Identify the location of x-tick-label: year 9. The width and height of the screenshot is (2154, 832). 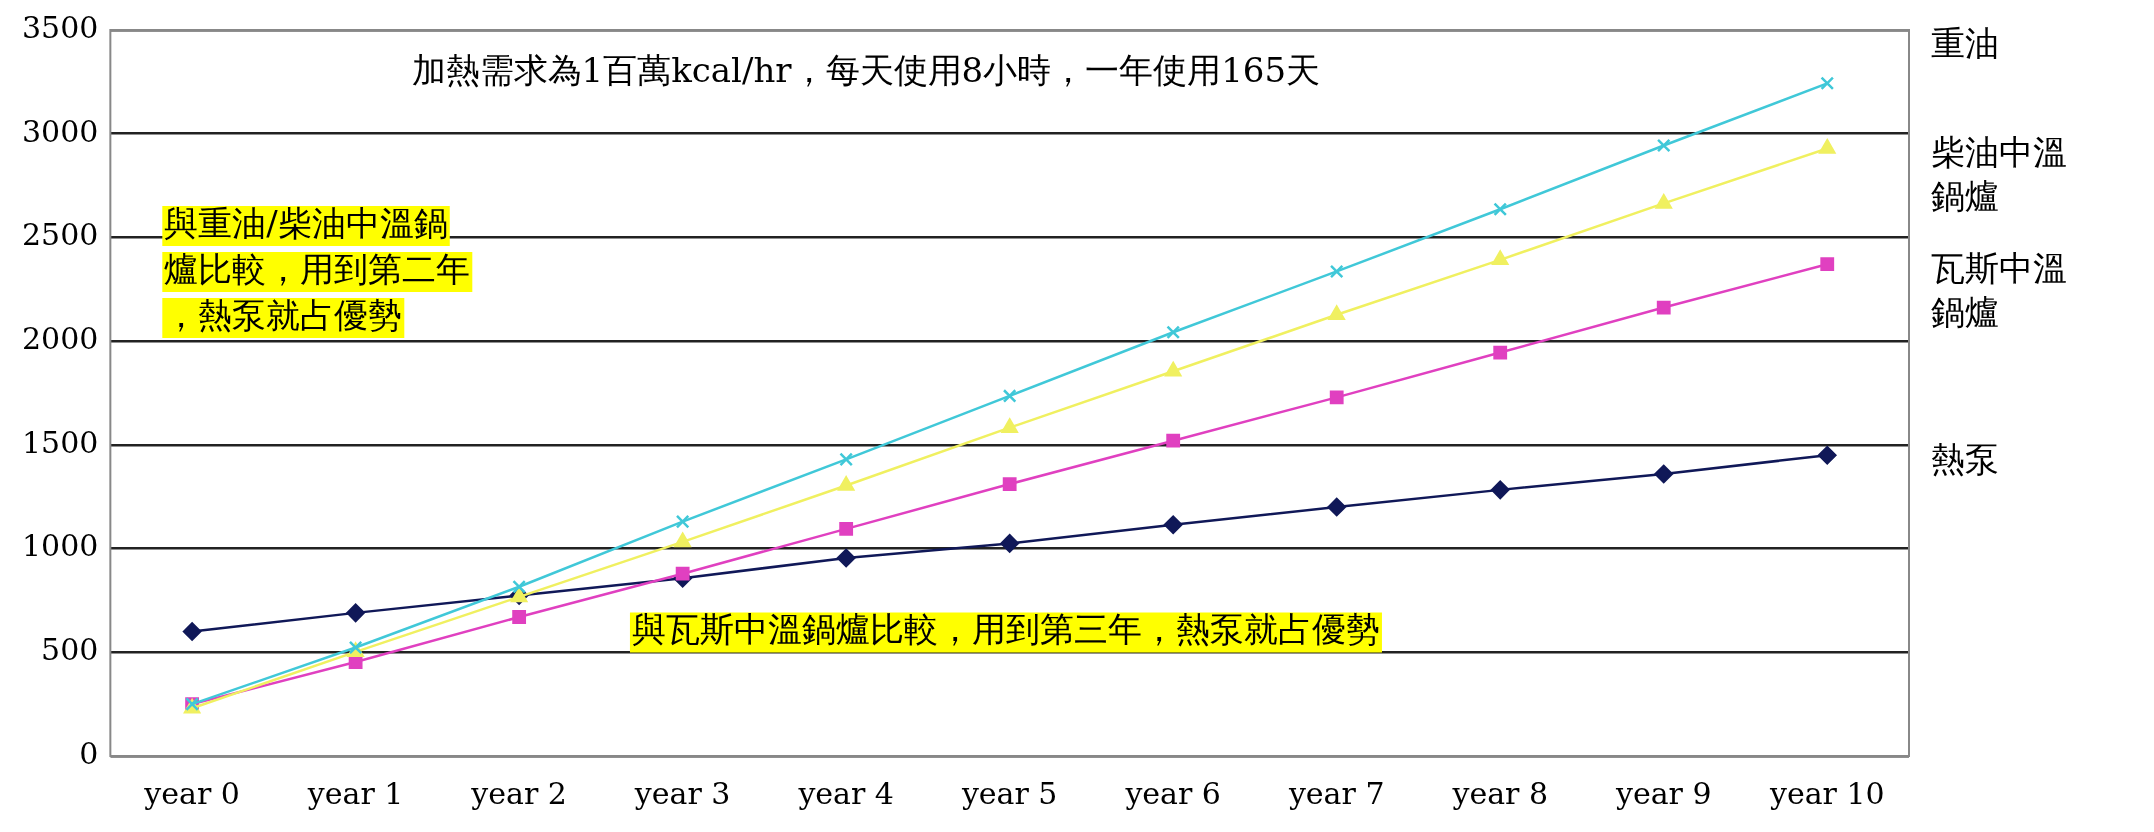
(1663, 793).